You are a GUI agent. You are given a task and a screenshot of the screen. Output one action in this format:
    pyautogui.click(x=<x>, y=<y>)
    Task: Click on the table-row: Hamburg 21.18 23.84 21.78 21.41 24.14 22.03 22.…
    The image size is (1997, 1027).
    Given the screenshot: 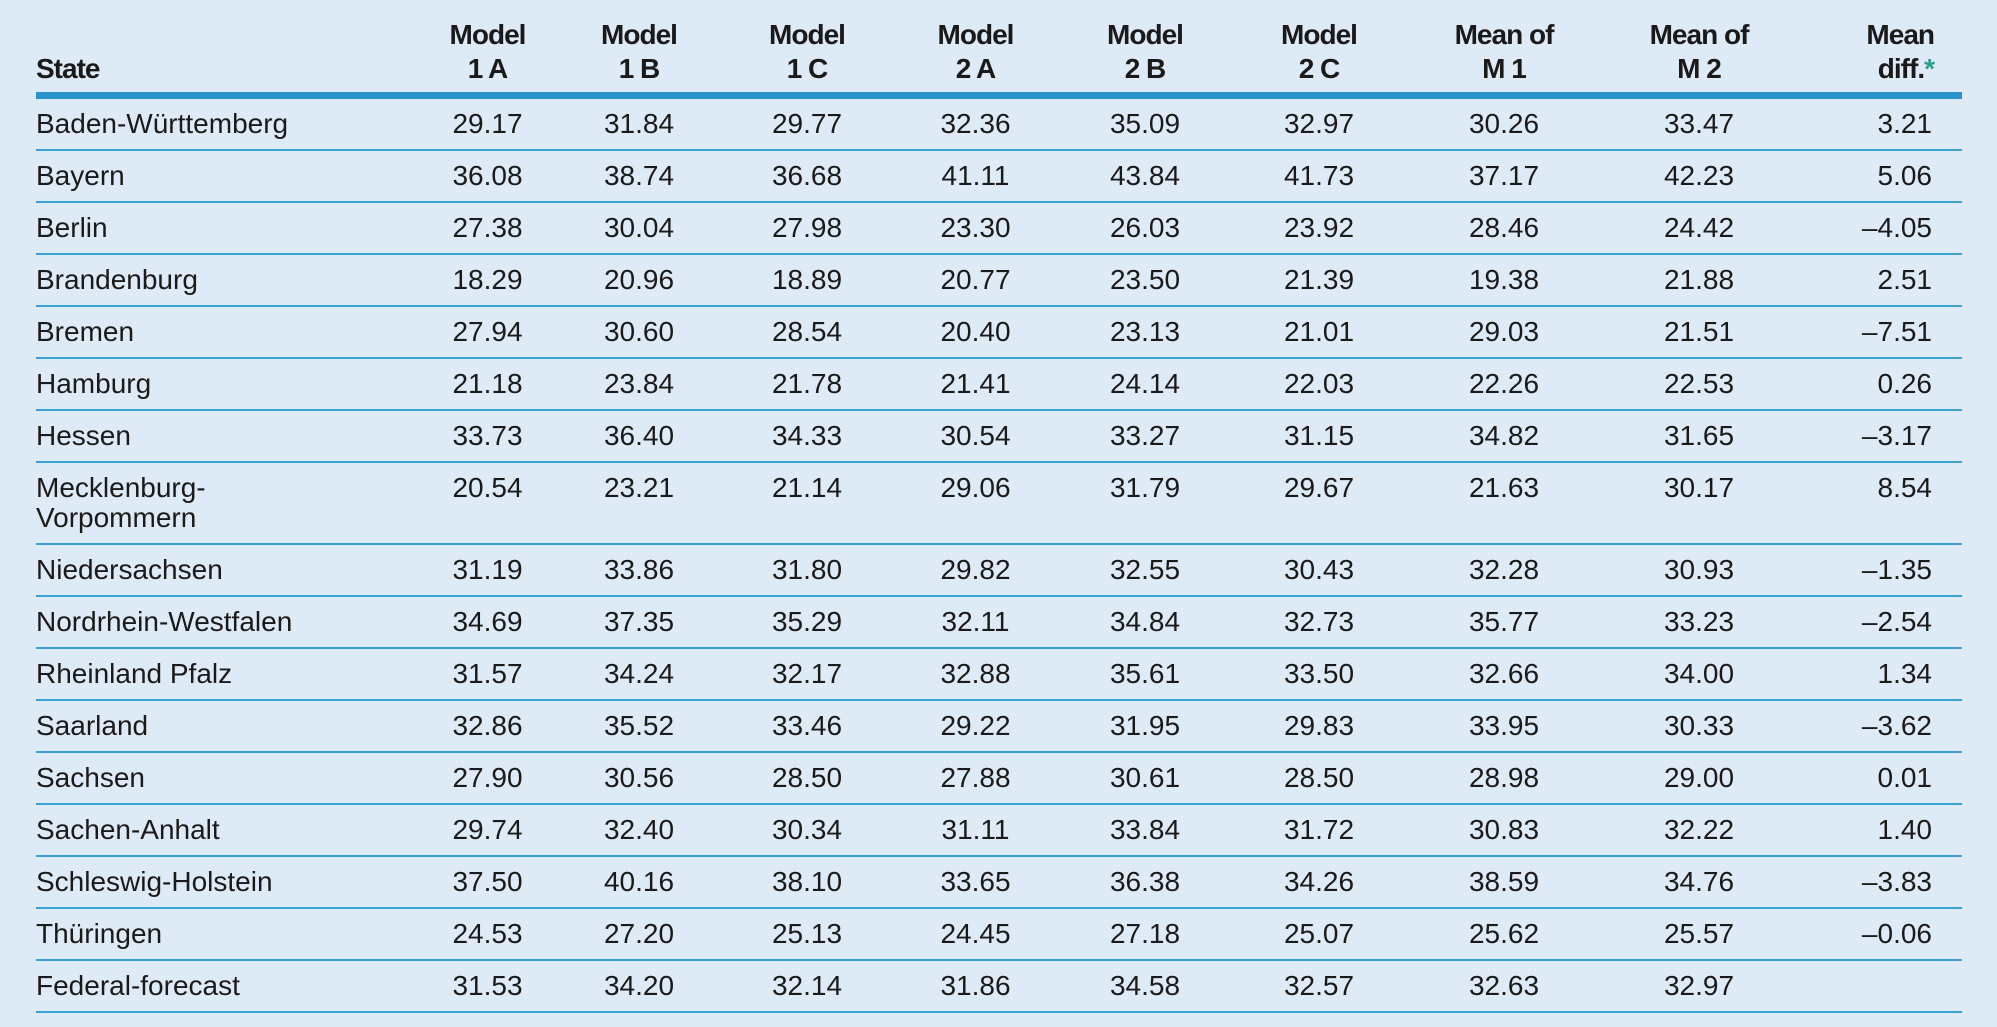 What is the action you would take?
    pyautogui.click(x=999, y=384)
    